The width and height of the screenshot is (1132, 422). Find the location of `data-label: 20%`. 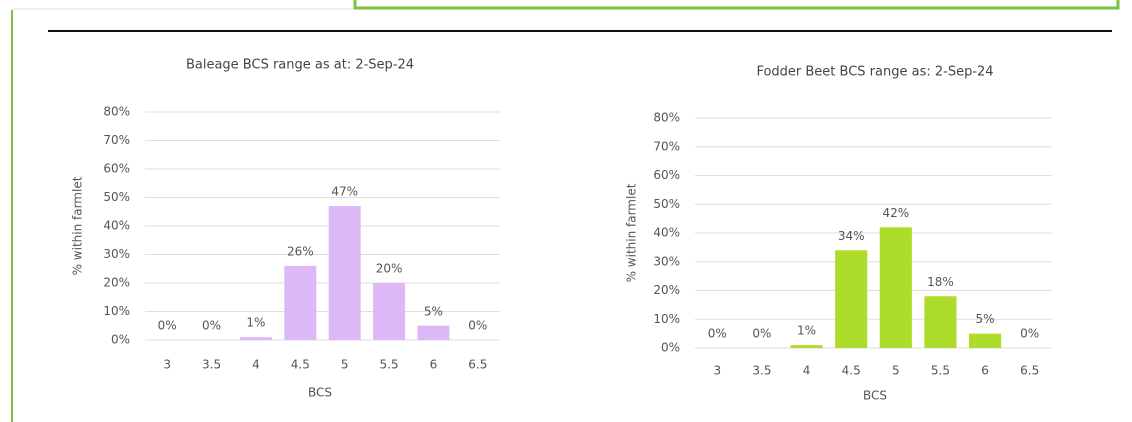

data-label: 20% is located at coordinates (389, 269).